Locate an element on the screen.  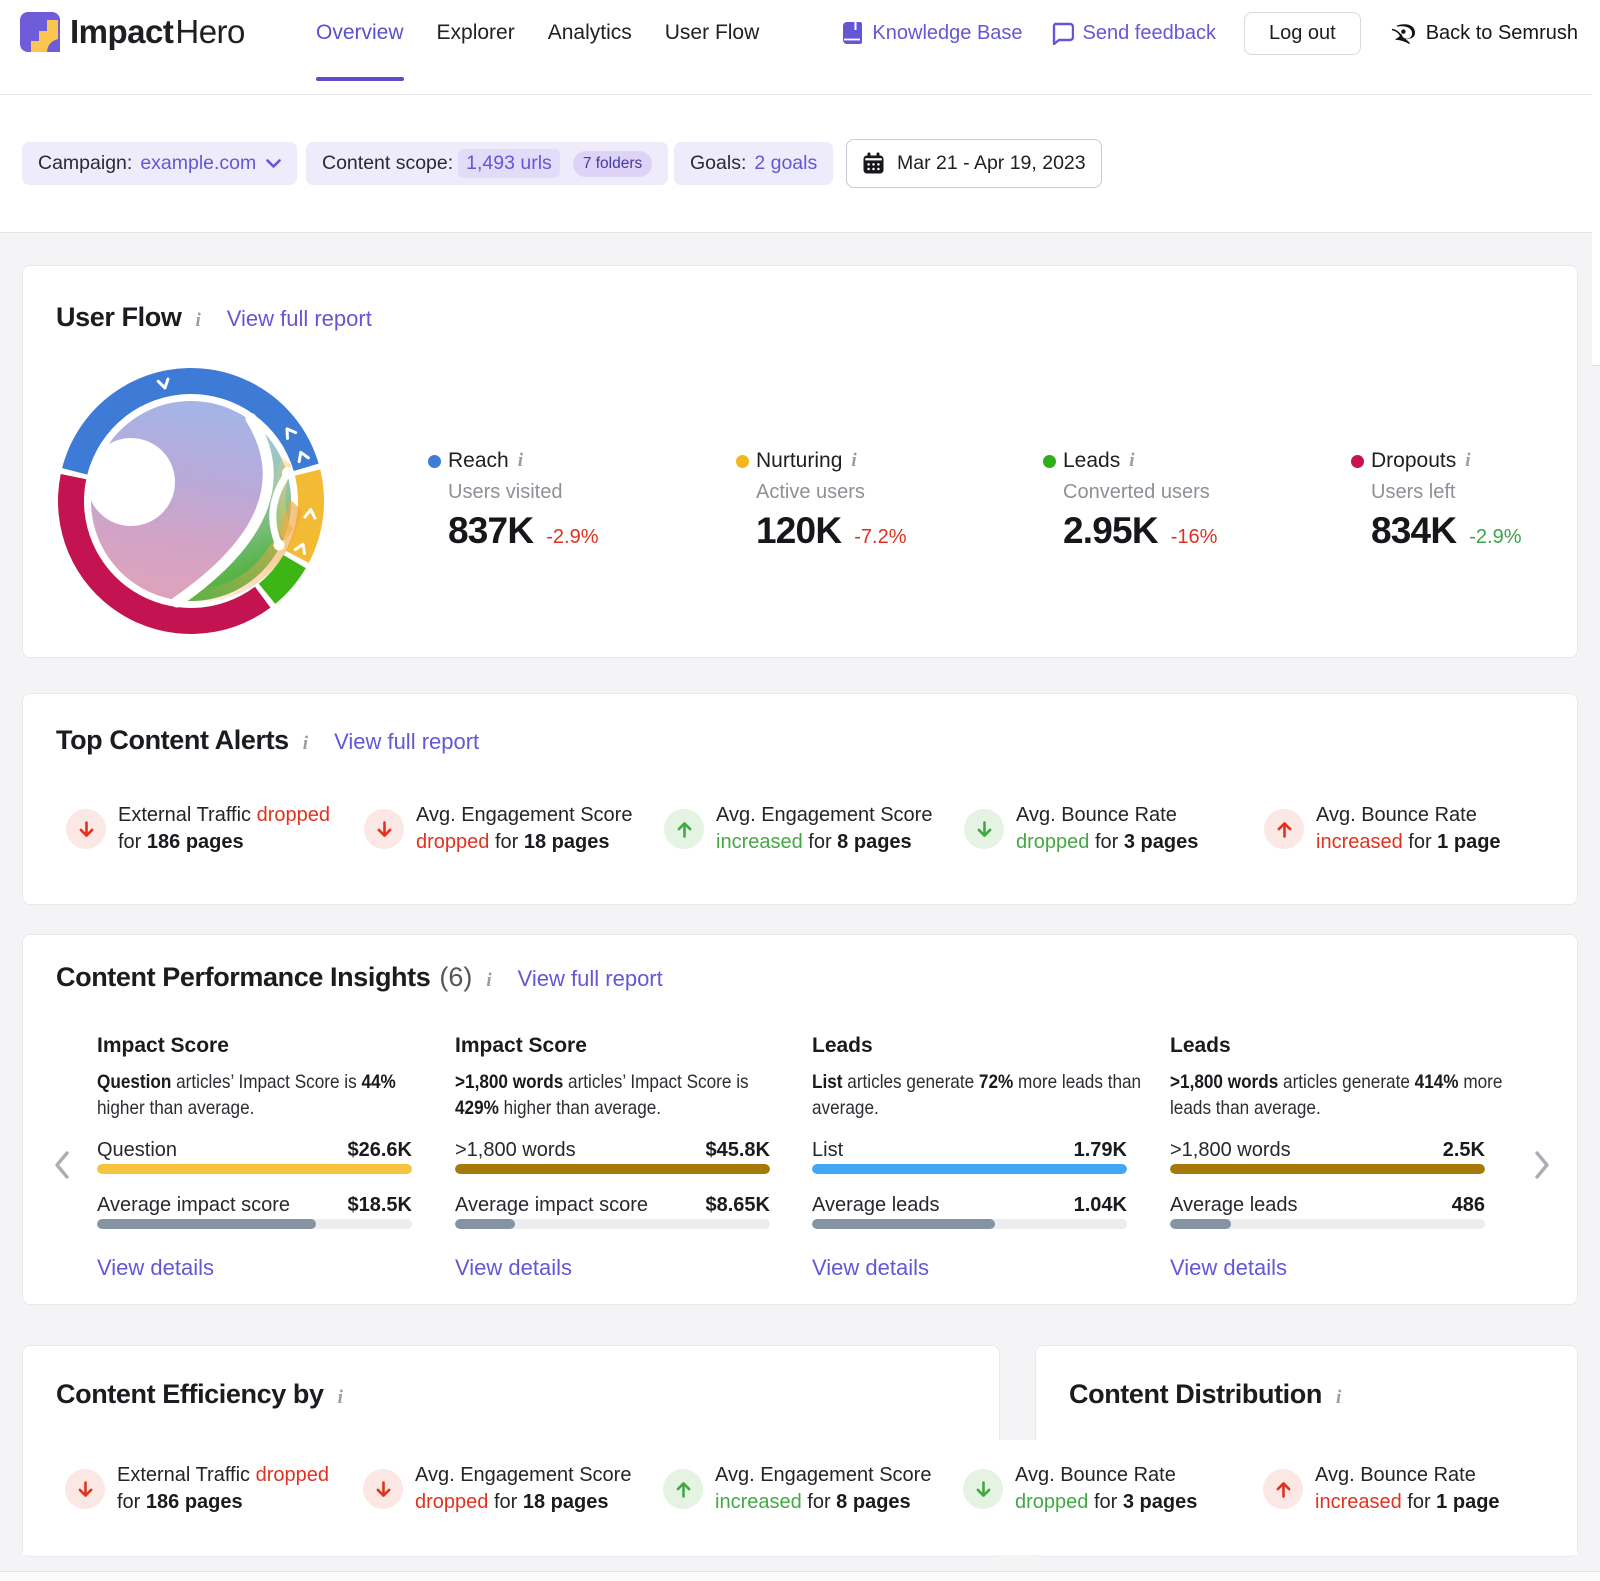
goals-value: 2 goals is located at coordinates (786, 163).